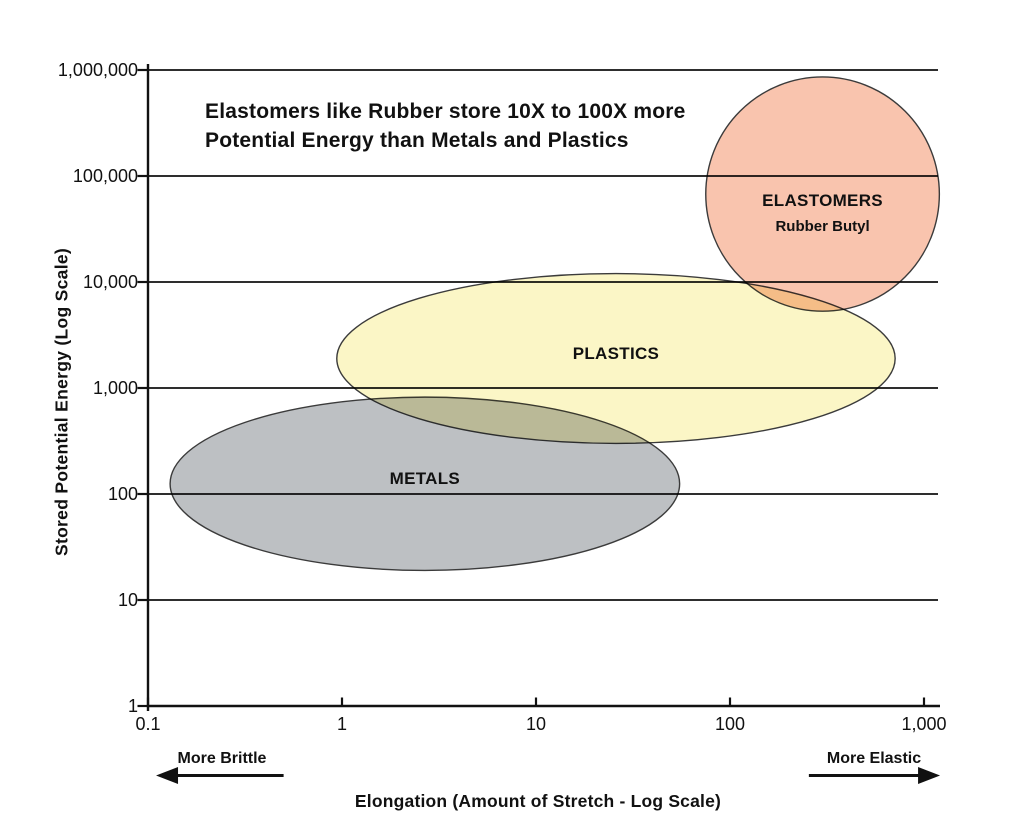 The height and width of the screenshot is (822, 1024). What do you see at coordinates (874, 758) in the screenshot?
I see `more-elastic-label: More Elastic` at bounding box center [874, 758].